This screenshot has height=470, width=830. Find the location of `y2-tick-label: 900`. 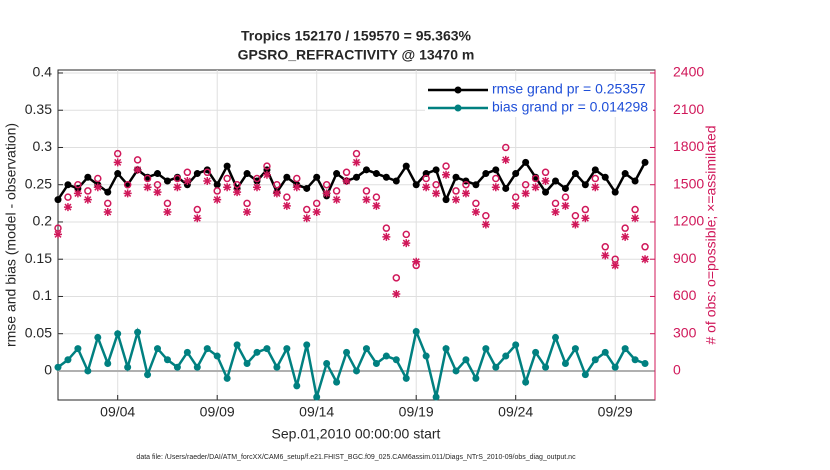

y2-tick-label: 900 is located at coordinates (685, 258).